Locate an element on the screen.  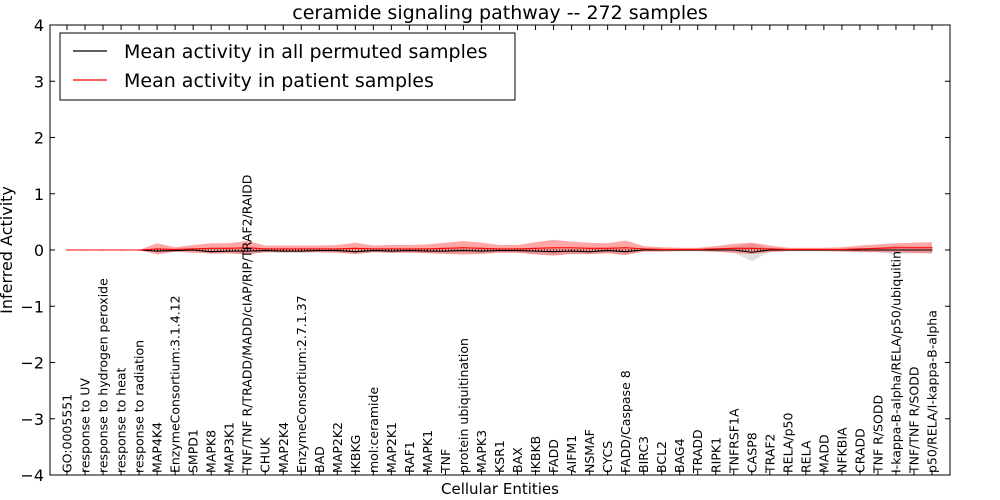
x-tick-label-48: p50/RELA/I-kappa-B-alpha is located at coordinates (932, 391).